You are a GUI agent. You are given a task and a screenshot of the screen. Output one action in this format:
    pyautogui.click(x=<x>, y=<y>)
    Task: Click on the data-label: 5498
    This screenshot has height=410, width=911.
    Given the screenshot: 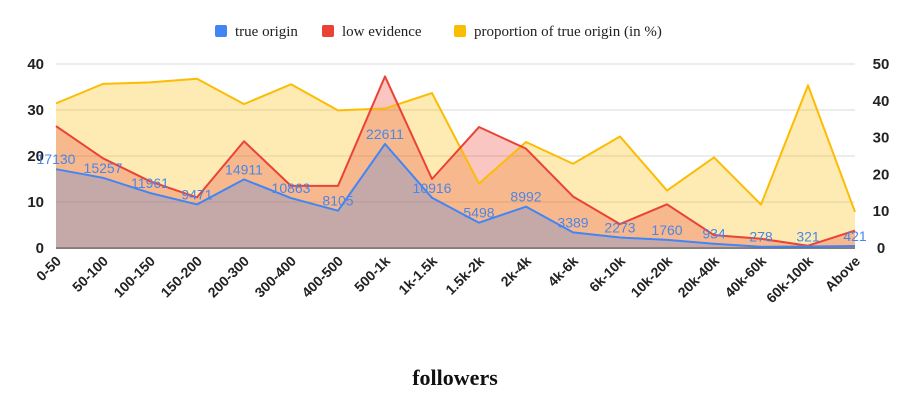 What is the action you would take?
    pyautogui.click(x=478, y=213)
    